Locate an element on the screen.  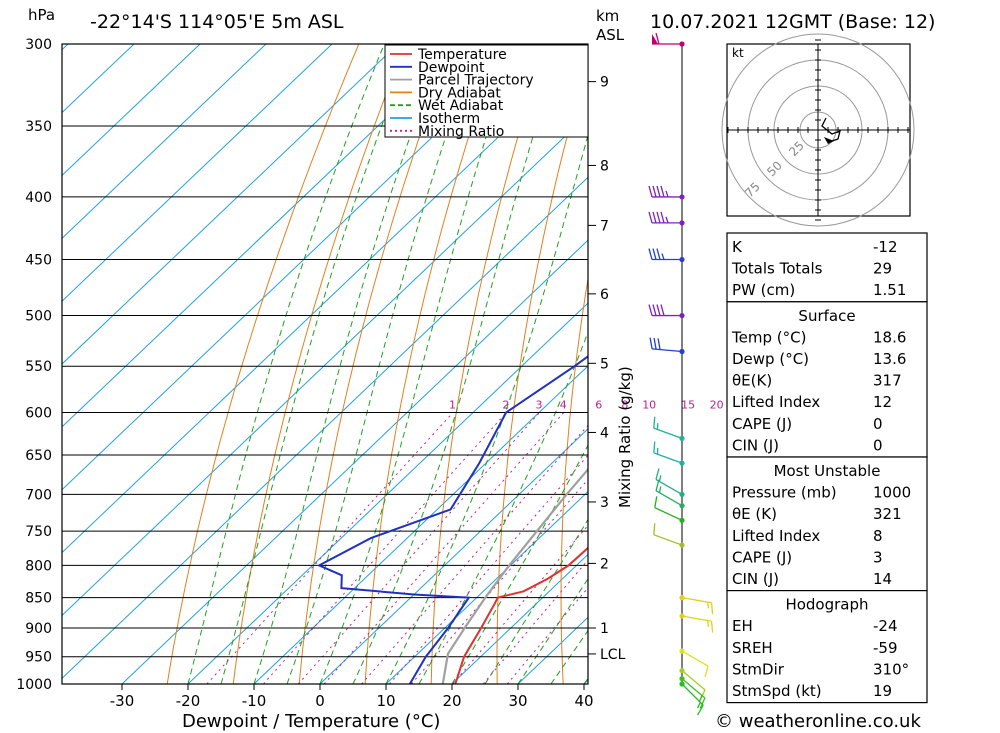
profiles is located at coordinates (452, 519).